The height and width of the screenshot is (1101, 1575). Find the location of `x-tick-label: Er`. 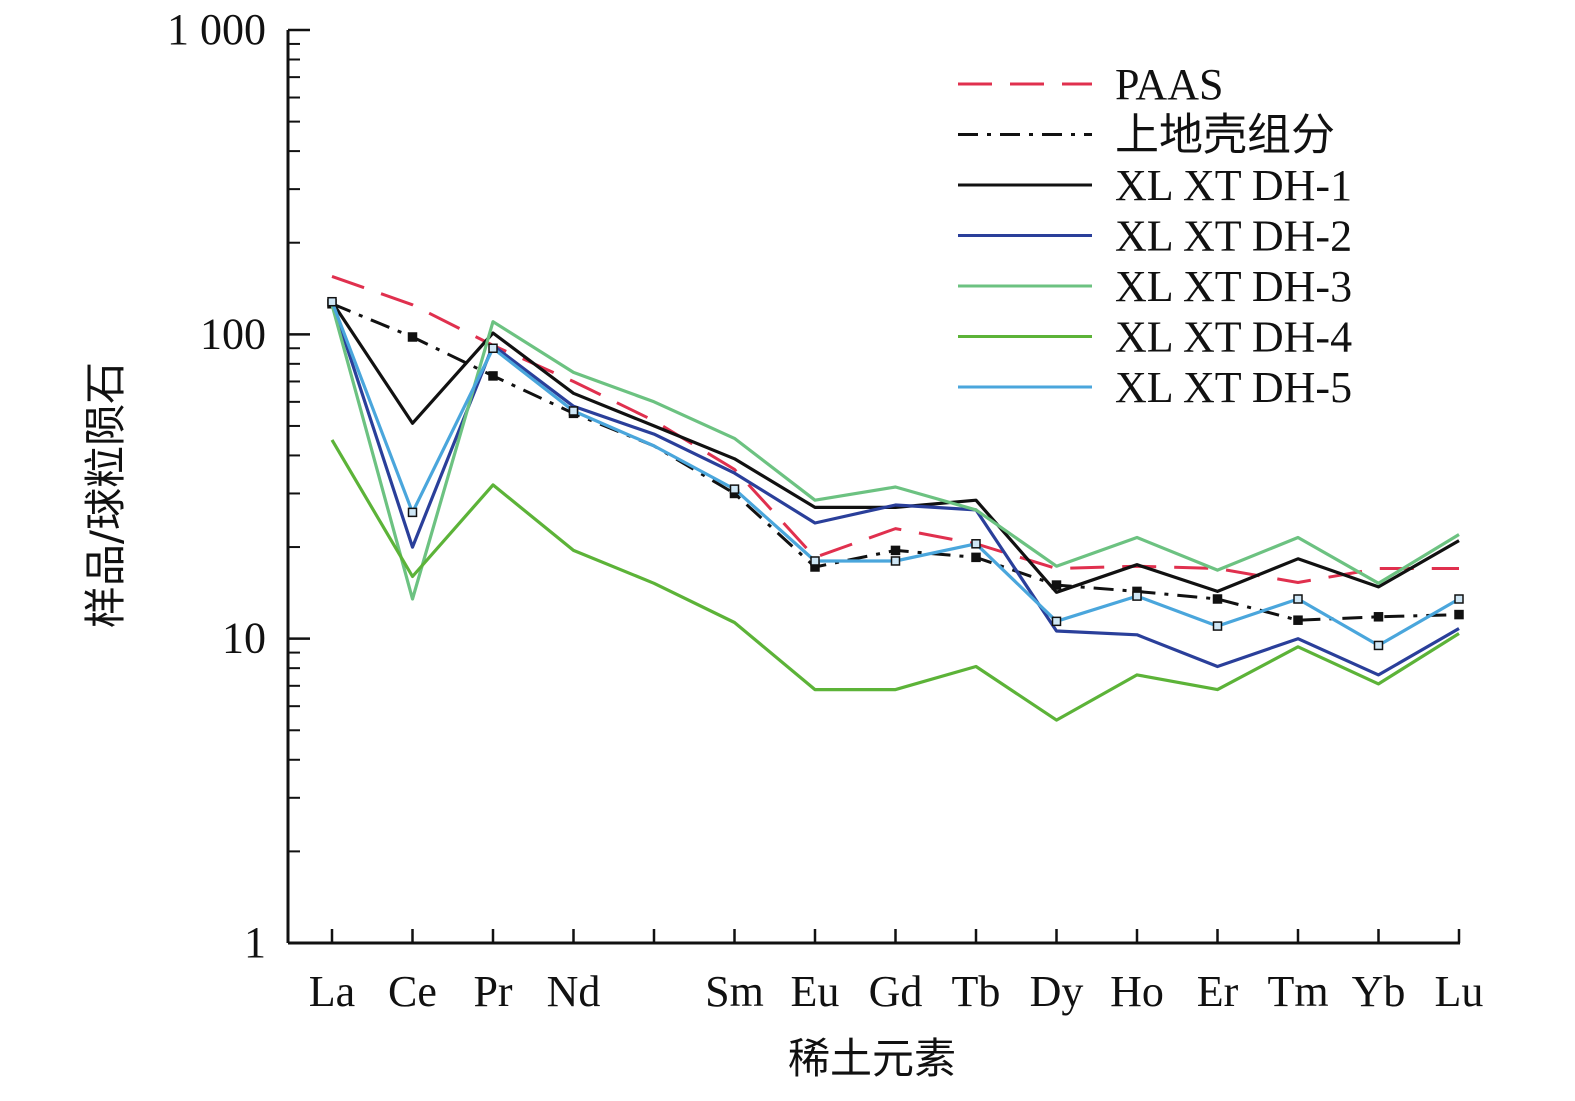

x-tick-label: Er is located at coordinates (1218, 991).